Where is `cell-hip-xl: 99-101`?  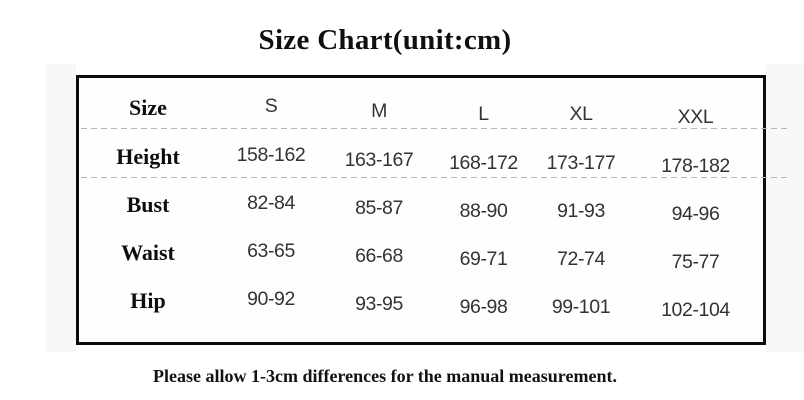 cell-hip-xl: 99-101 is located at coordinates (581, 307).